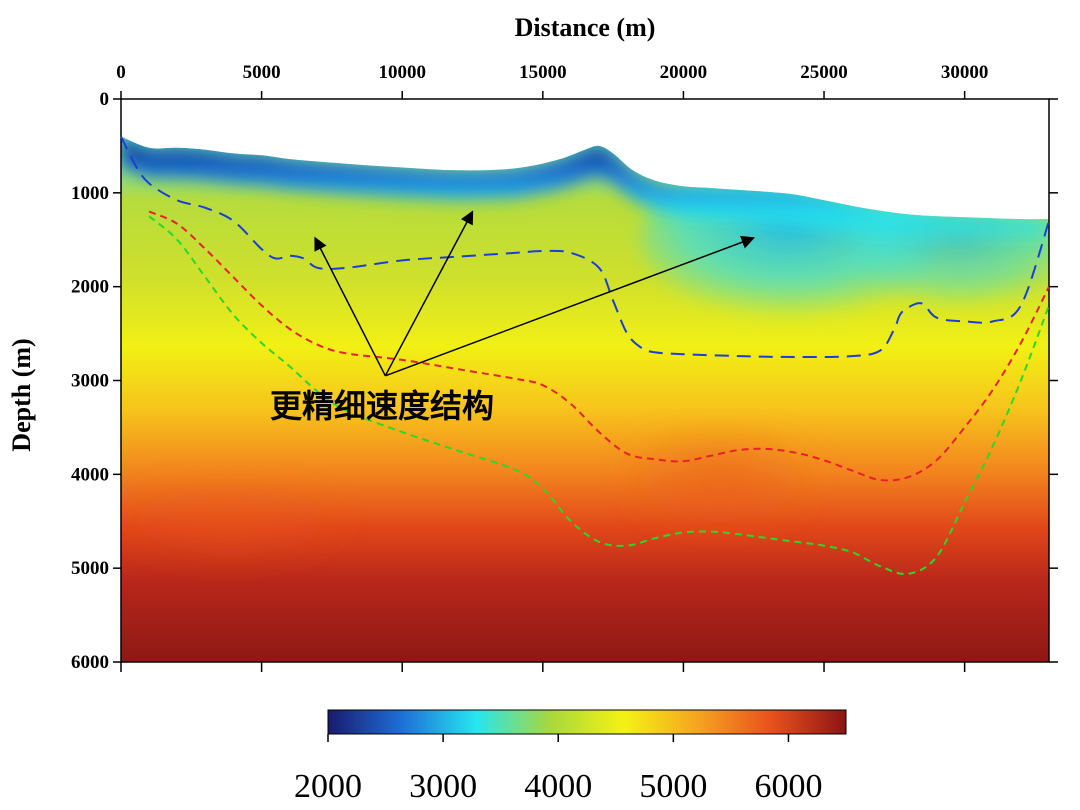  What do you see at coordinates (443, 786) in the screenshot?
I see `colorbar-tick-label: 3000` at bounding box center [443, 786].